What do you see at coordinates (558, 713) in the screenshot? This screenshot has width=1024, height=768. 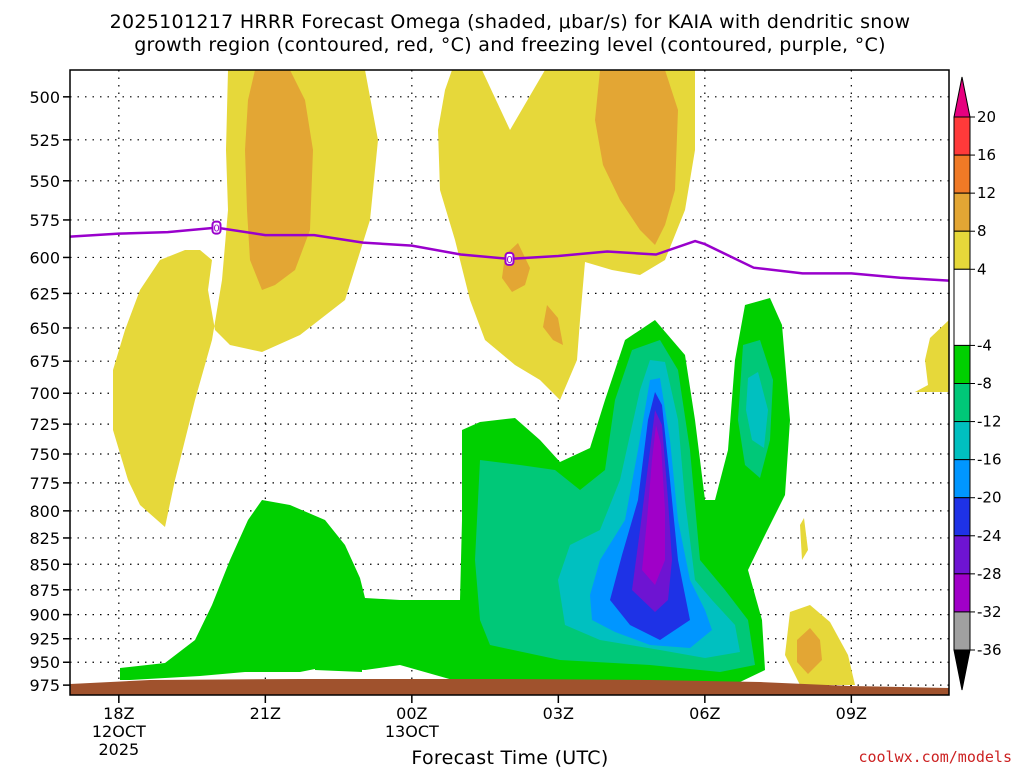 I see `x-tick-label: 03Z` at bounding box center [558, 713].